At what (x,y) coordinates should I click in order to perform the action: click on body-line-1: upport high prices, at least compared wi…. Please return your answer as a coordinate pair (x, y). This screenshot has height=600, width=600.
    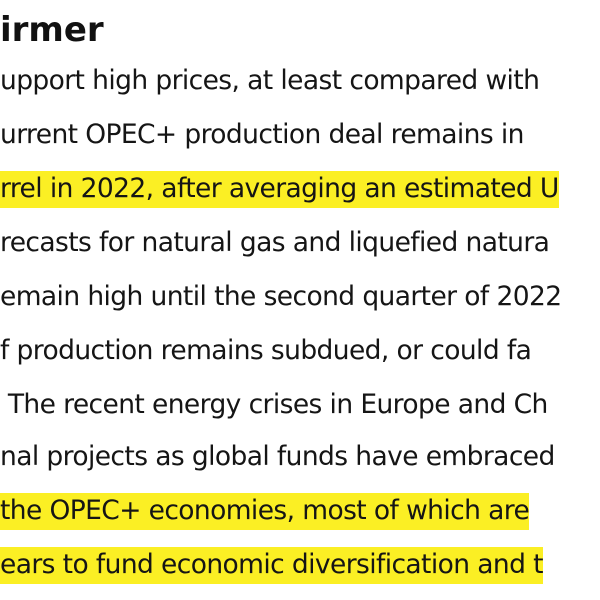
    Looking at the image, I should click on (270, 81).